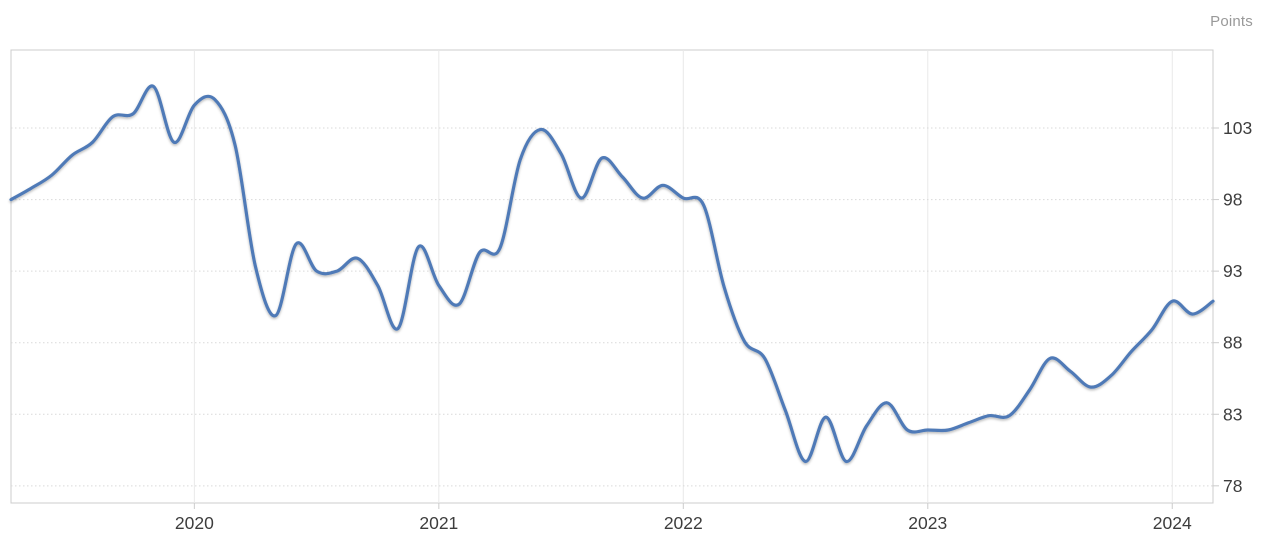 The height and width of the screenshot is (545, 1280). Describe the element at coordinates (438, 523) in the screenshot. I see `x-axis-label: 2021` at that location.